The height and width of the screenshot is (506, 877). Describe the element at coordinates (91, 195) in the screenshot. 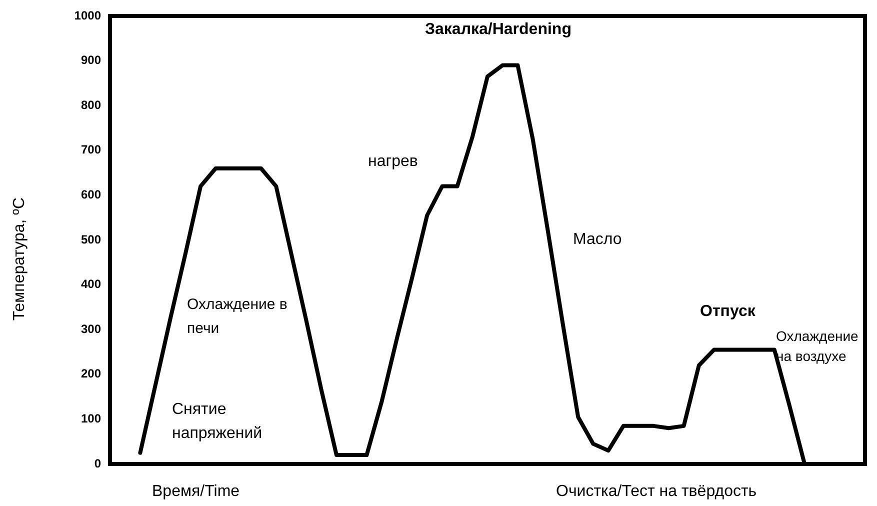

I see `y-tick-label: 600` at that location.